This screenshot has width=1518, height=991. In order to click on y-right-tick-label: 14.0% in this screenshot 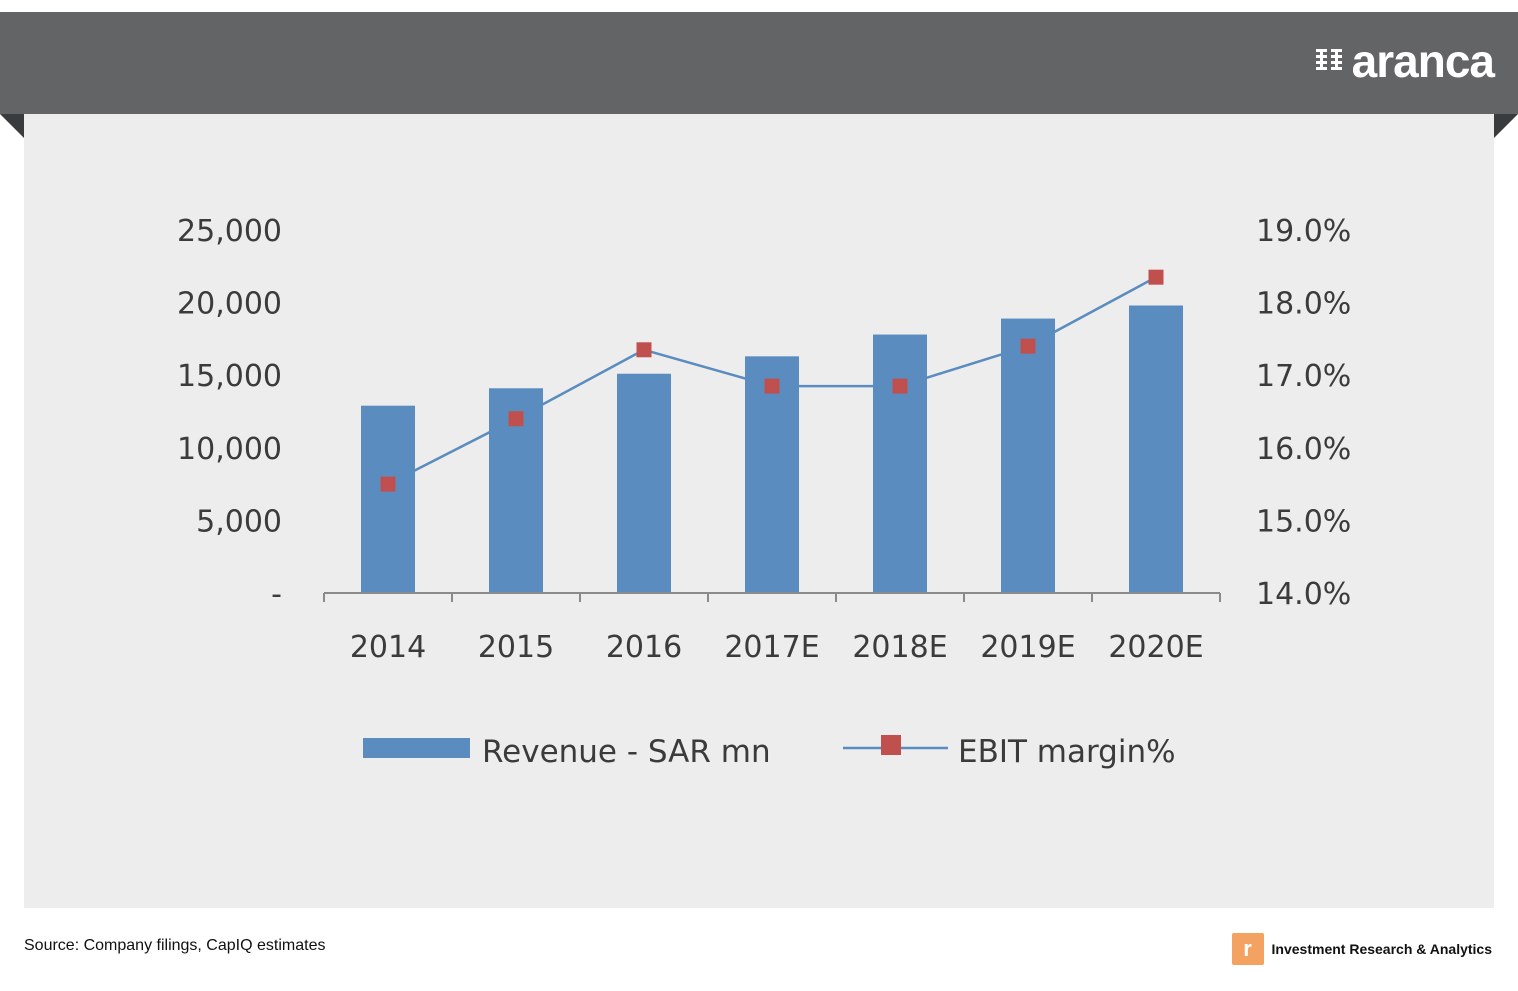, I will do `click(1303, 594)`.